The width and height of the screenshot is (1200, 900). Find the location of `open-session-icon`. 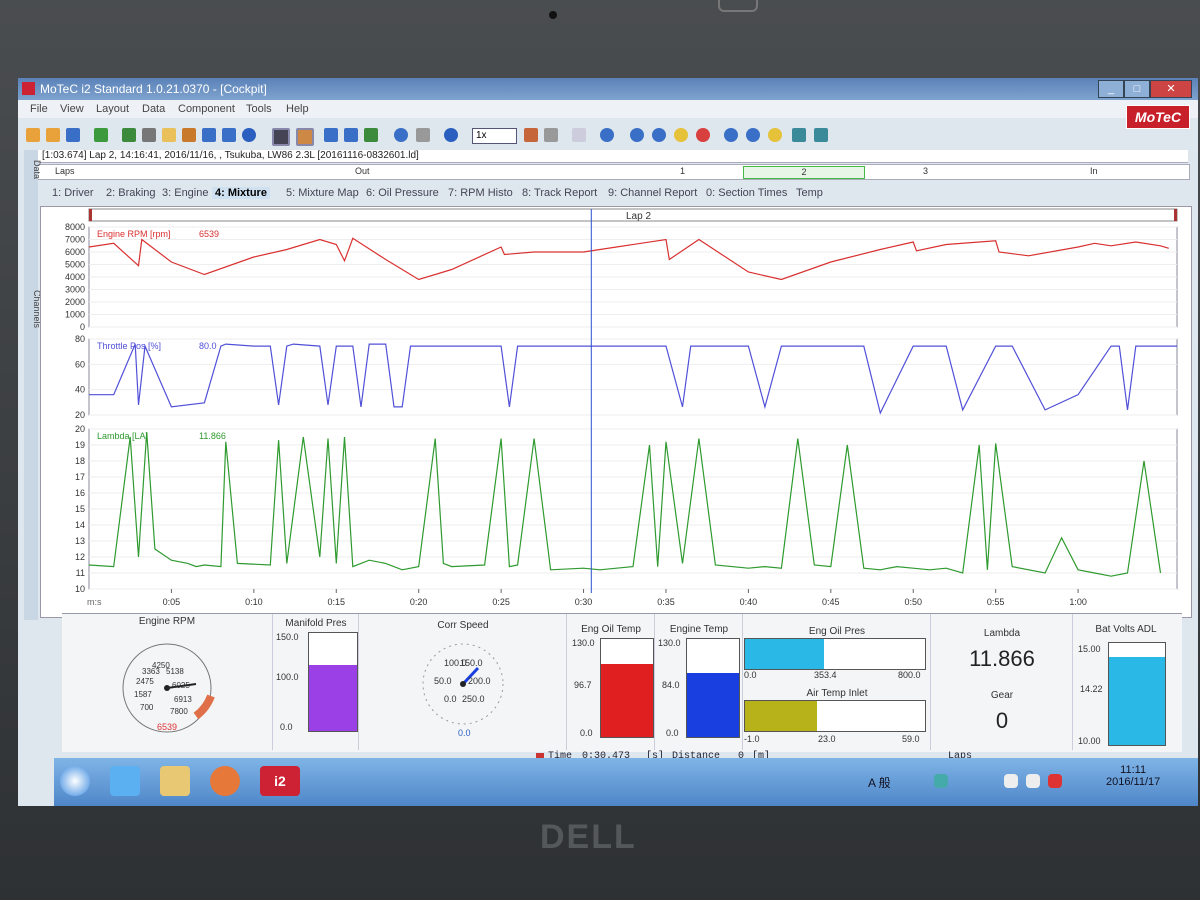

open-session-icon is located at coordinates (53, 135).